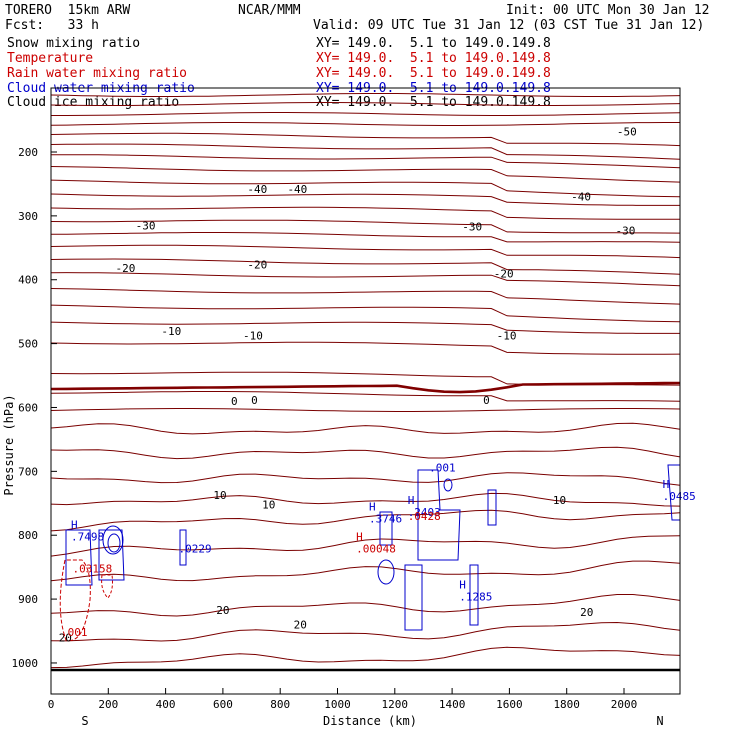 Image resolution: width=740 pixels, height=740 pixels. Describe the element at coordinates (222, 610) in the screenshot. I see `isotherm-label-19: 20` at that location.